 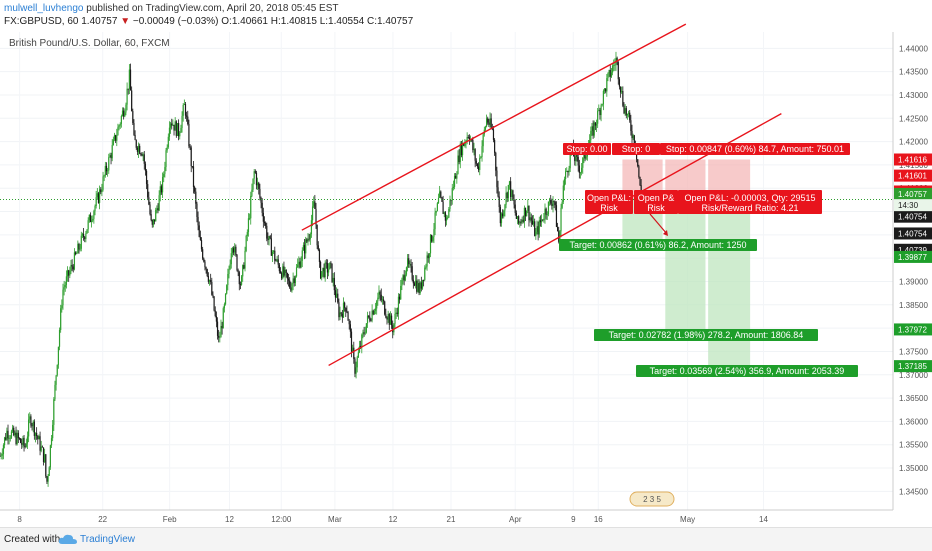 I want to click on countdown-tag: 14:30, so click(x=908, y=205).